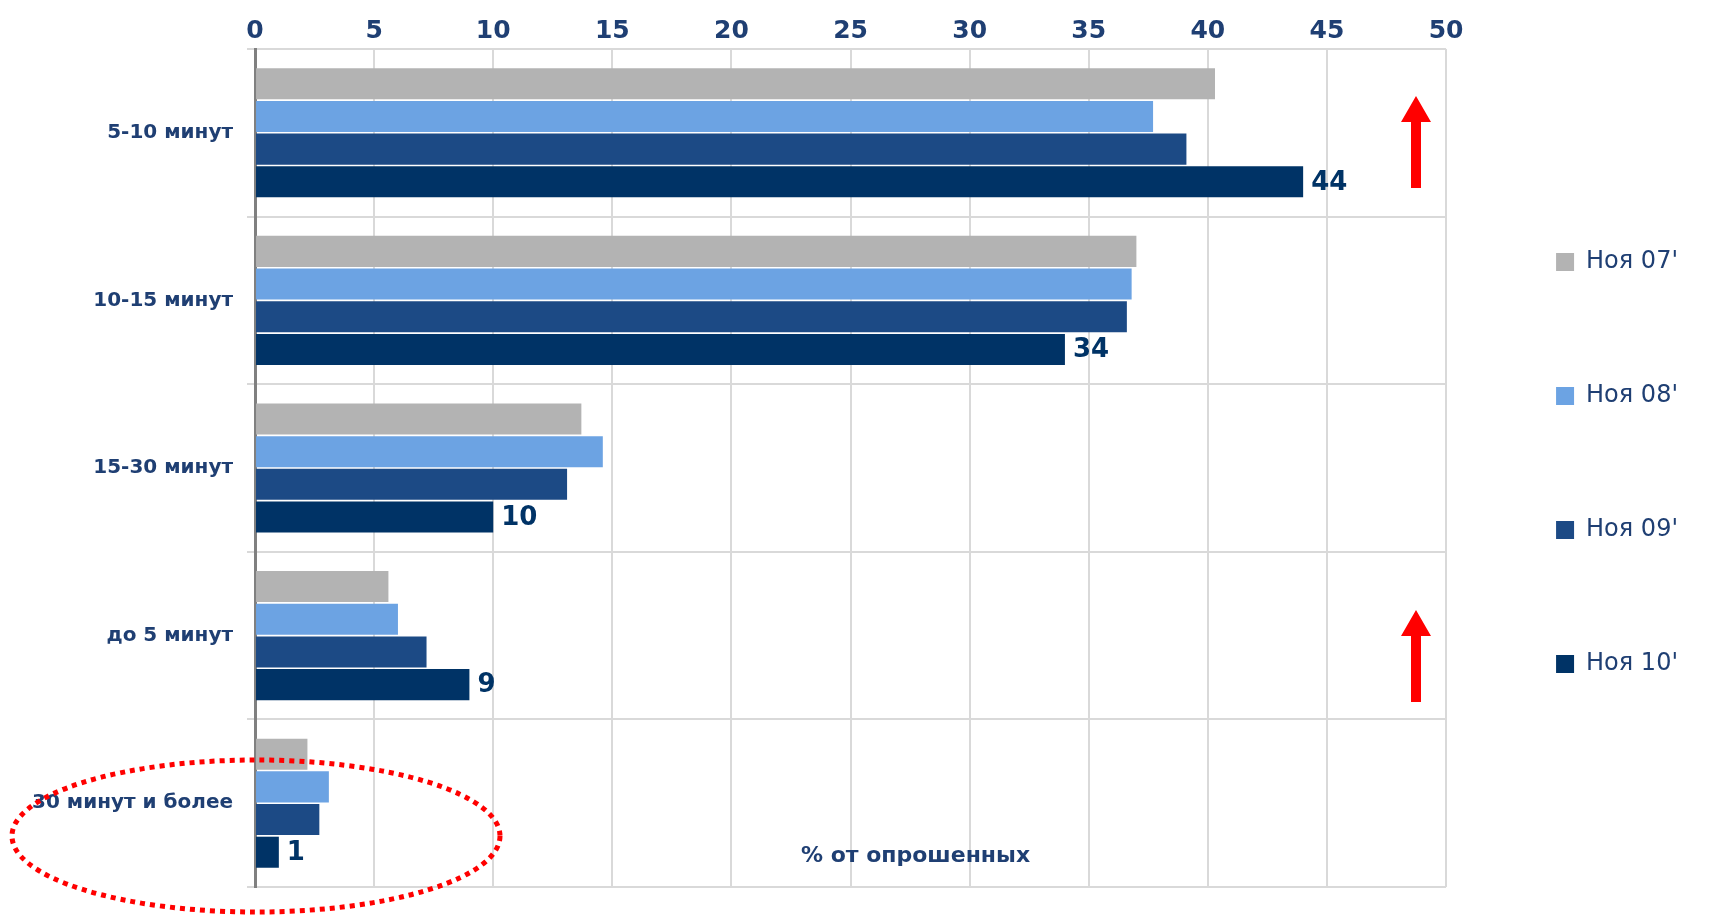  What do you see at coordinates (255, 29) in the screenshot?
I see `x-tick-label: 0` at bounding box center [255, 29].